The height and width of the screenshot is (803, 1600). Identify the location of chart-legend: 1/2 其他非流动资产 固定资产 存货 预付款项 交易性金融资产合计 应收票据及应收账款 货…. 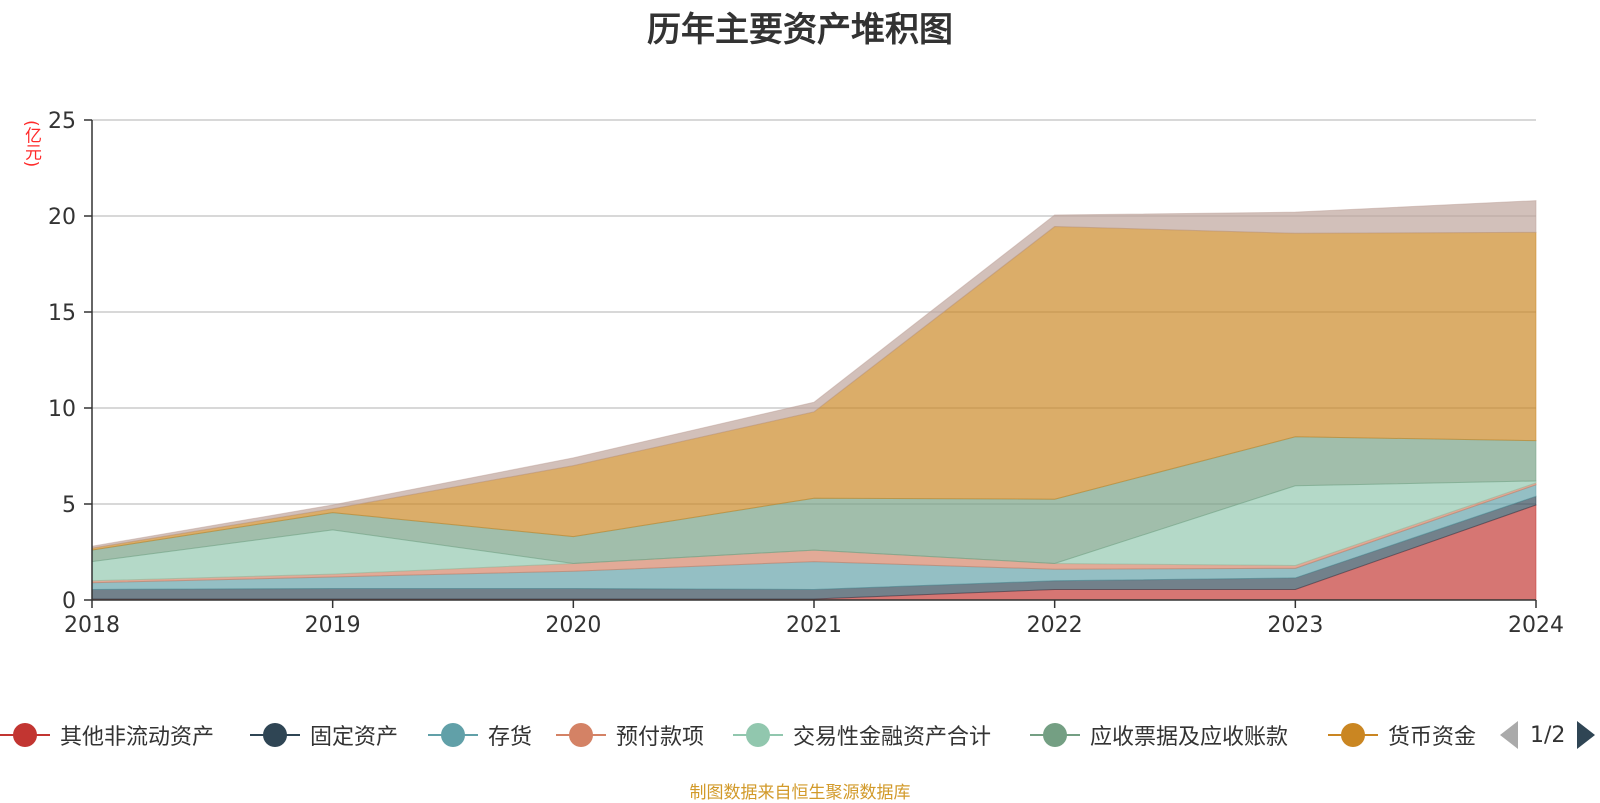
(800, 735).